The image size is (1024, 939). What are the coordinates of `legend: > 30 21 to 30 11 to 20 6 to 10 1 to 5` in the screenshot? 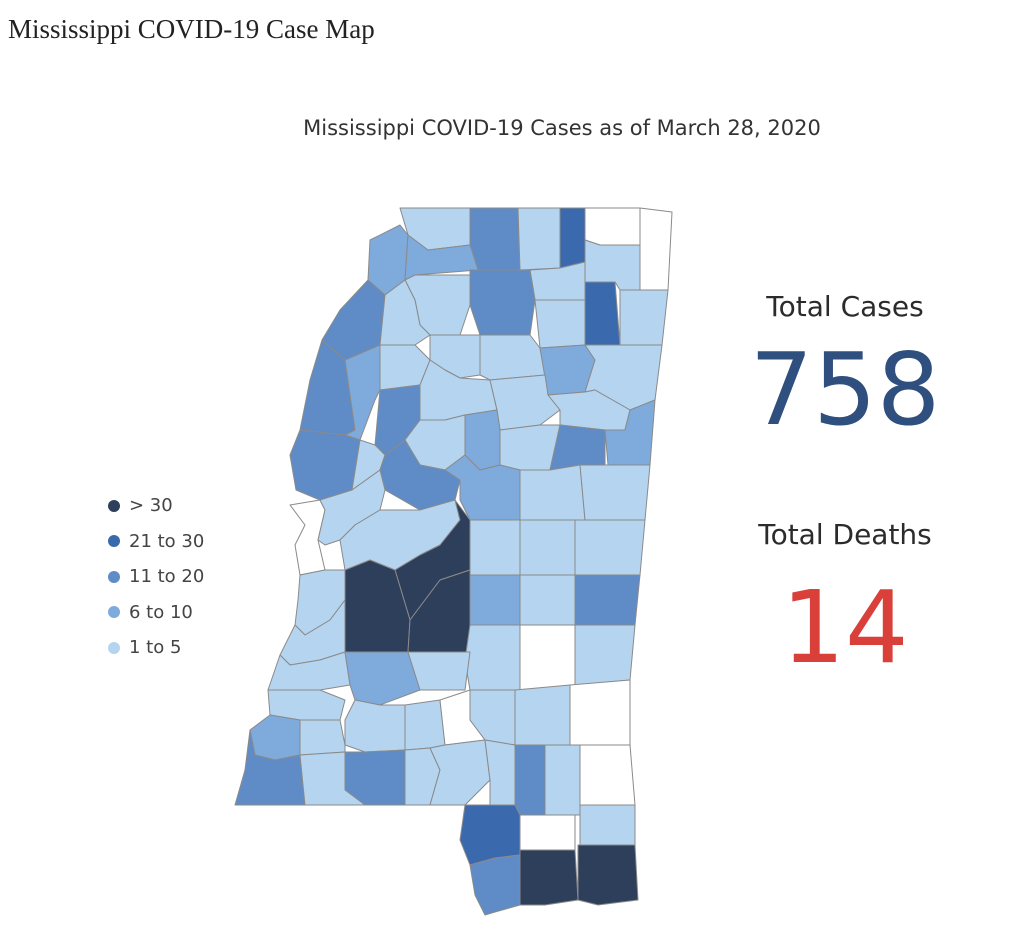 It's located at (156, 577).